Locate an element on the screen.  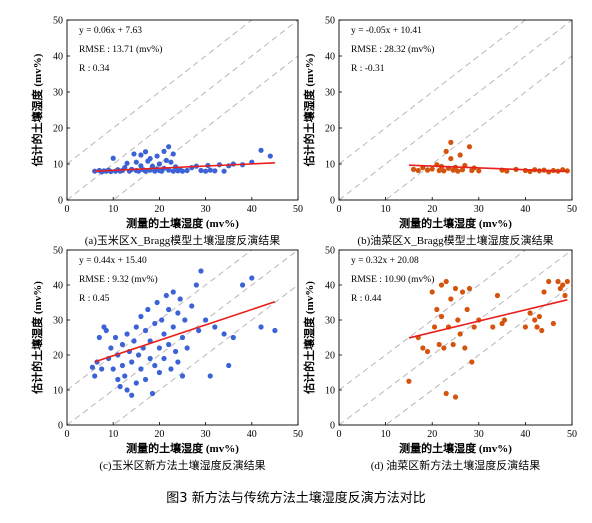
x-tick-label: 50 is located at coordinates (572, 209).